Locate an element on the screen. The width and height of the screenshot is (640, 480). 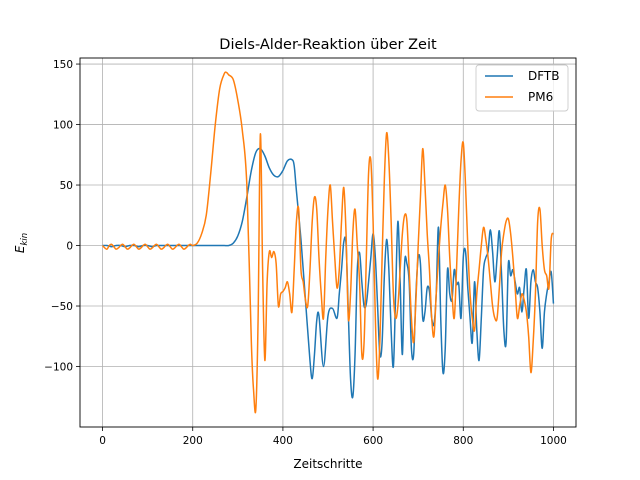
x-tick-label: 200 is located at coordinates (193, 441).